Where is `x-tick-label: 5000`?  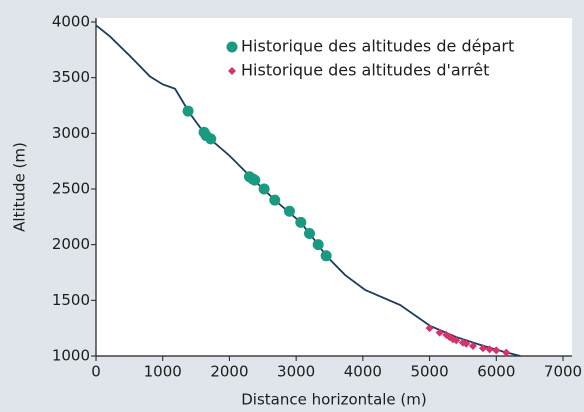 x-tick-label: 5000 is located at coordinates (429, 372).